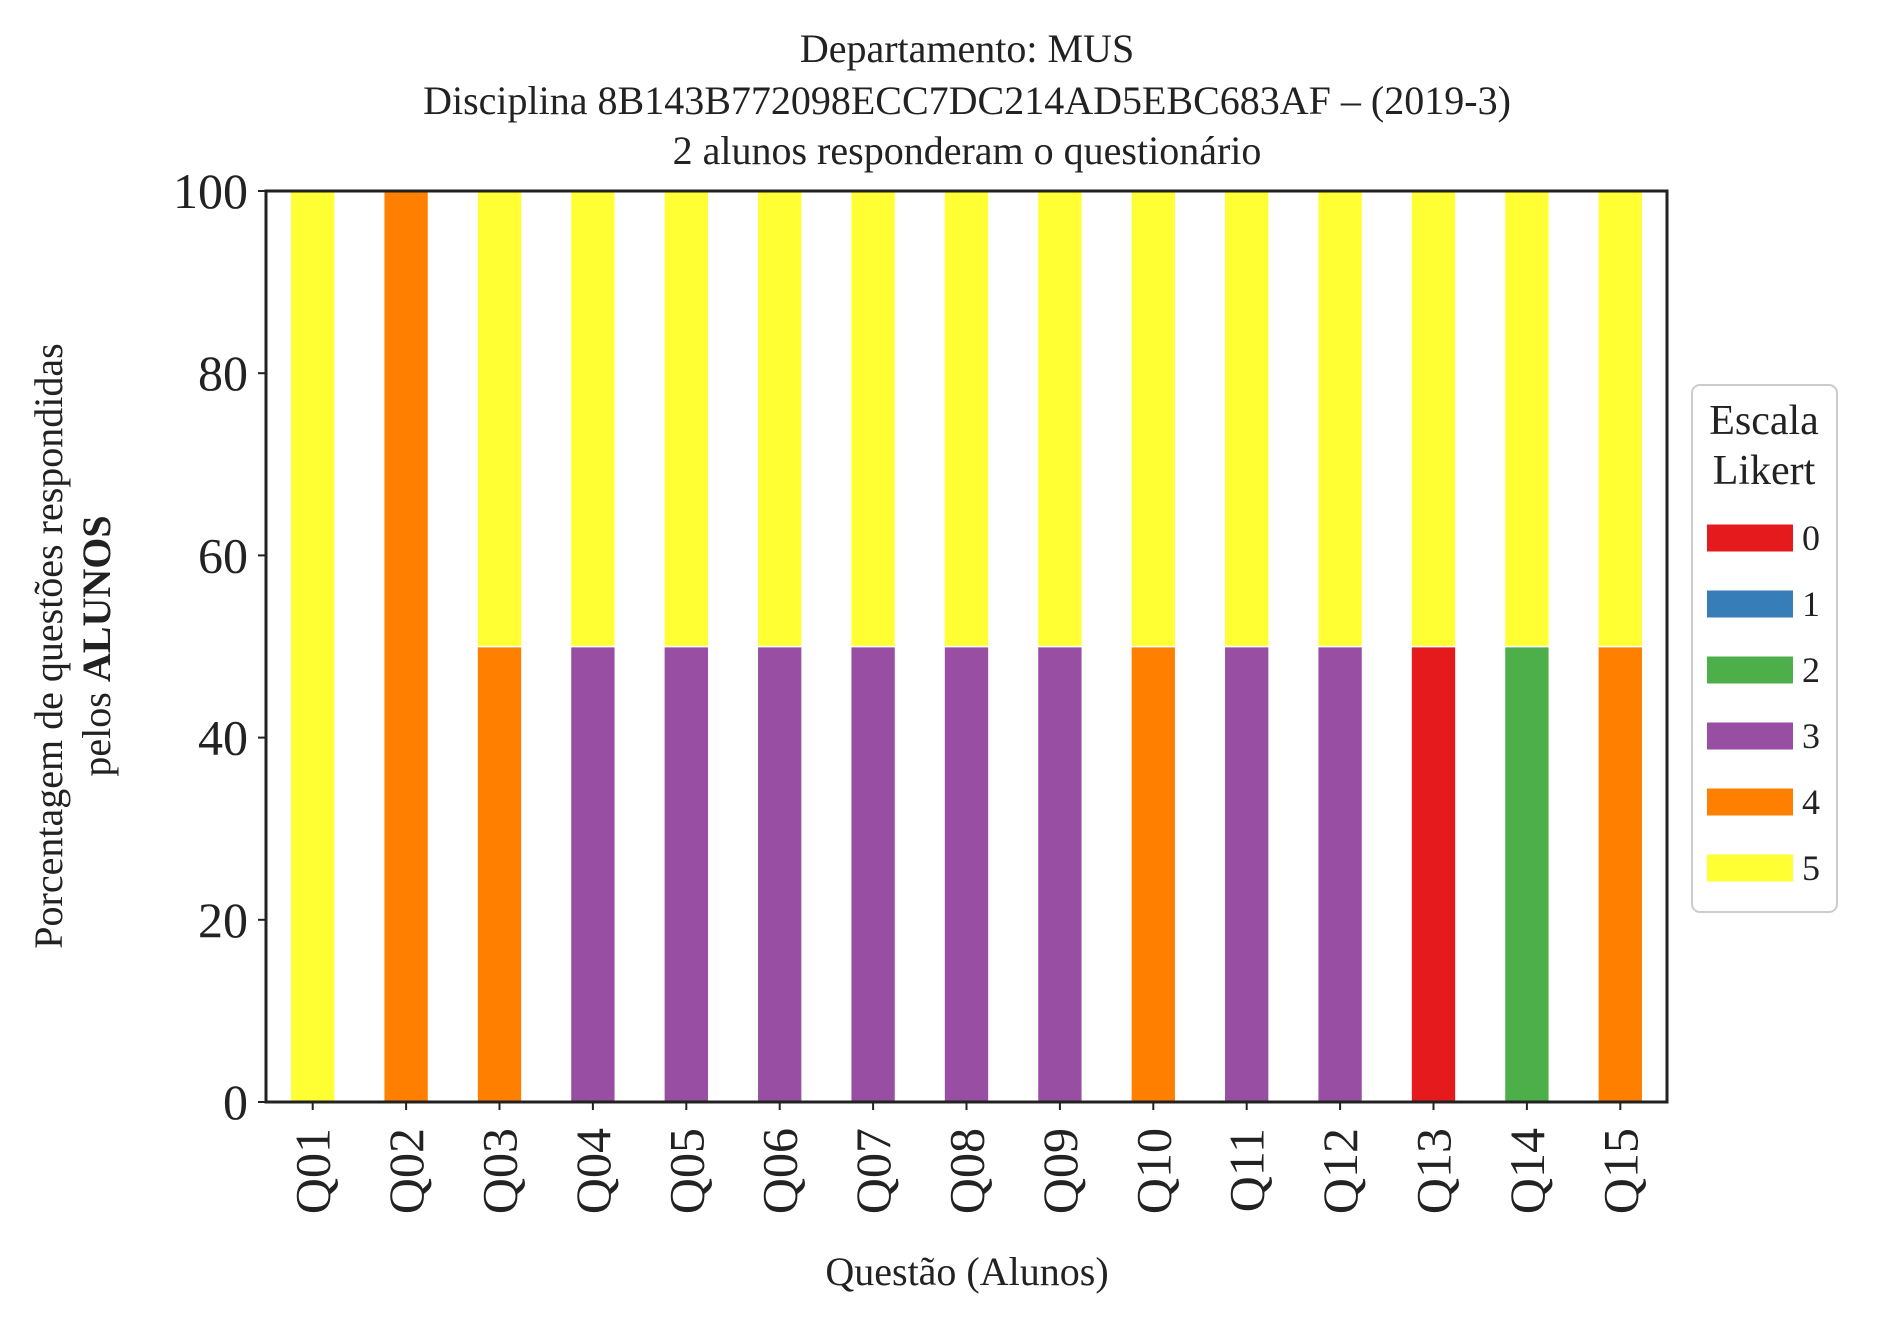  Describe the element at coordinates (686, 1171) in the screenshot. I see `x-tick-label-q05: Q05` at that location.